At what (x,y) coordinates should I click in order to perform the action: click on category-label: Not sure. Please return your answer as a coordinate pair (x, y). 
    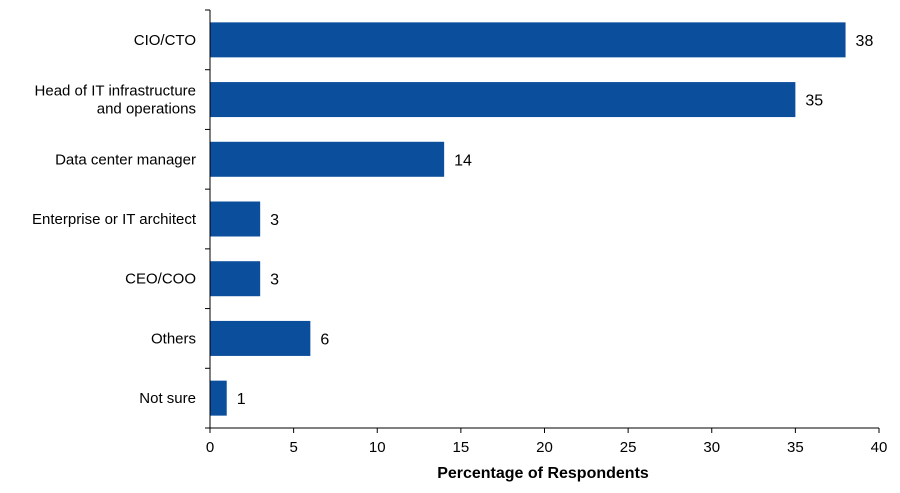
    Looking at the image, I should click on (167, 398).